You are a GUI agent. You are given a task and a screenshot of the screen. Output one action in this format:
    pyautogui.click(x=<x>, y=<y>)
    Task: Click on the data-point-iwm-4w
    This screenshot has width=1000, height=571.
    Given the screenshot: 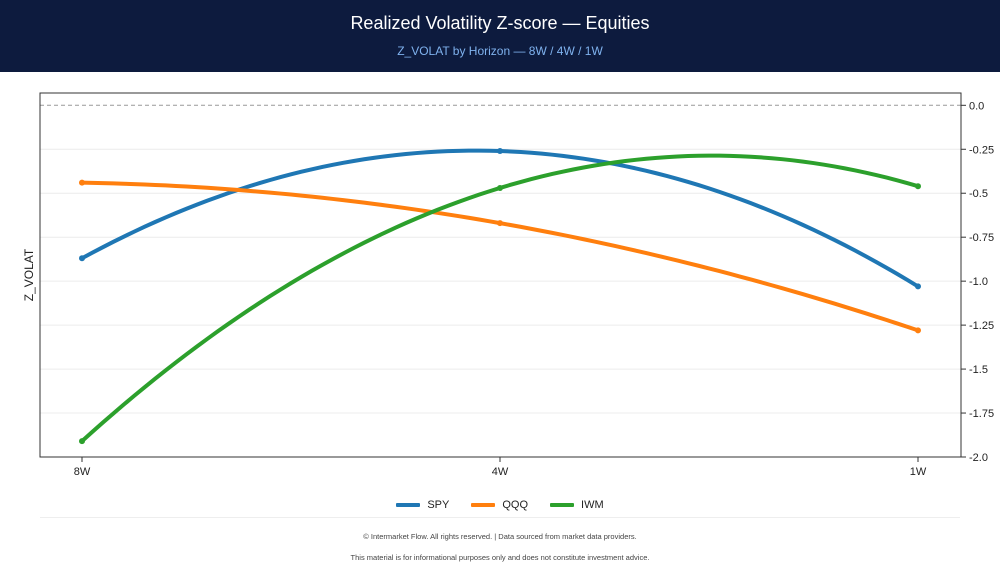 What is the action you would take?
    pyautogui.click(x=500, y=187)
    